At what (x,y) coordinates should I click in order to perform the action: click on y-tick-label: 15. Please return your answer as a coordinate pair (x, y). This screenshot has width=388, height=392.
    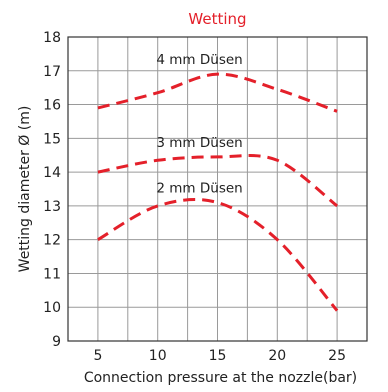
    Looking at the image, I should click on (52, 139).